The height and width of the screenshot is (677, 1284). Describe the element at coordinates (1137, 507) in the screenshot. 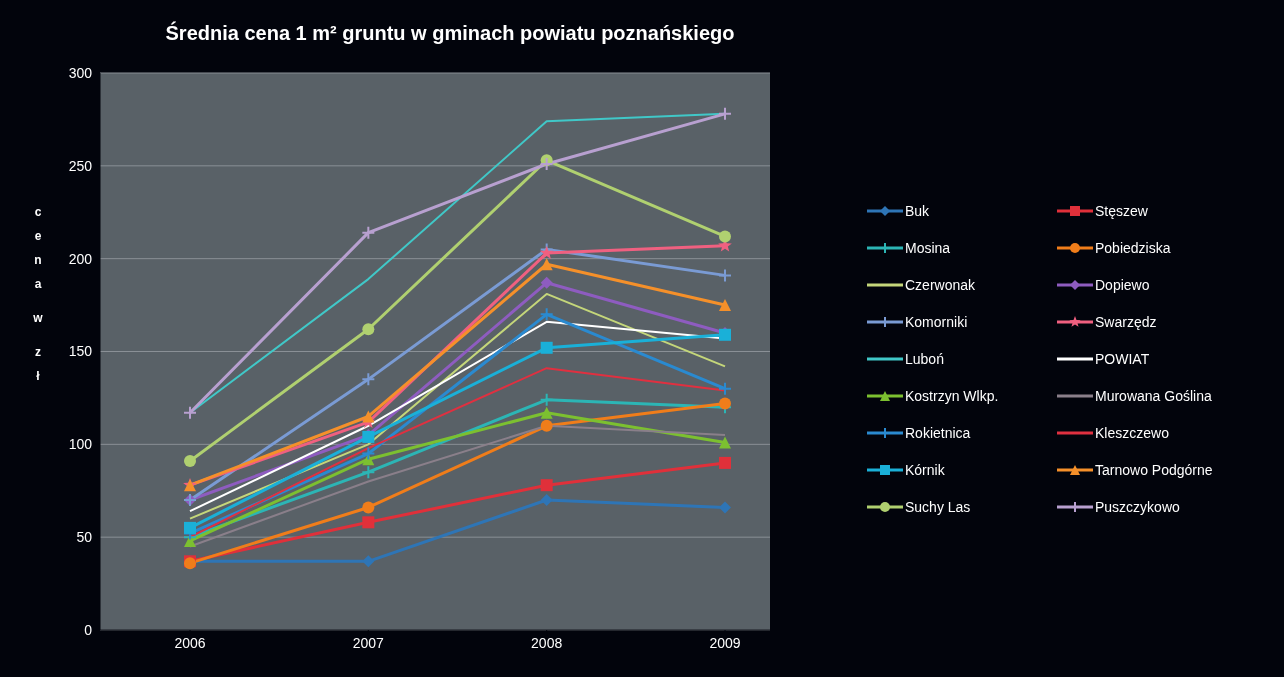

I see `legend-label: Puszczykowo` at that location.